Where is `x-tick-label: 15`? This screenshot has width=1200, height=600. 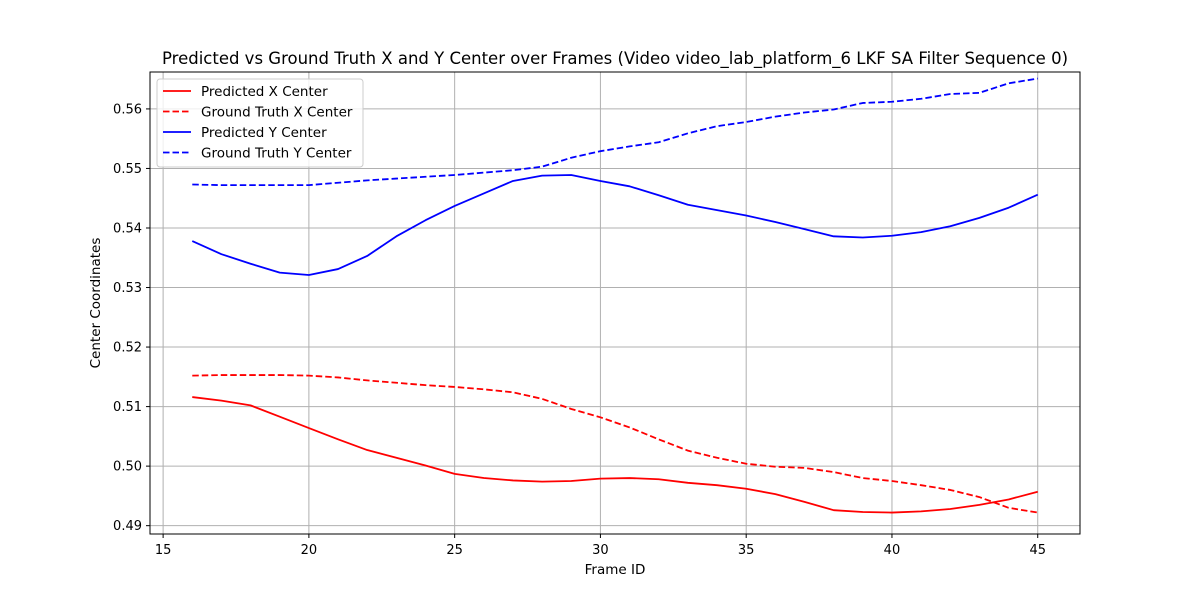
x-tick-label: 15 is located at coordinates (163, 550).